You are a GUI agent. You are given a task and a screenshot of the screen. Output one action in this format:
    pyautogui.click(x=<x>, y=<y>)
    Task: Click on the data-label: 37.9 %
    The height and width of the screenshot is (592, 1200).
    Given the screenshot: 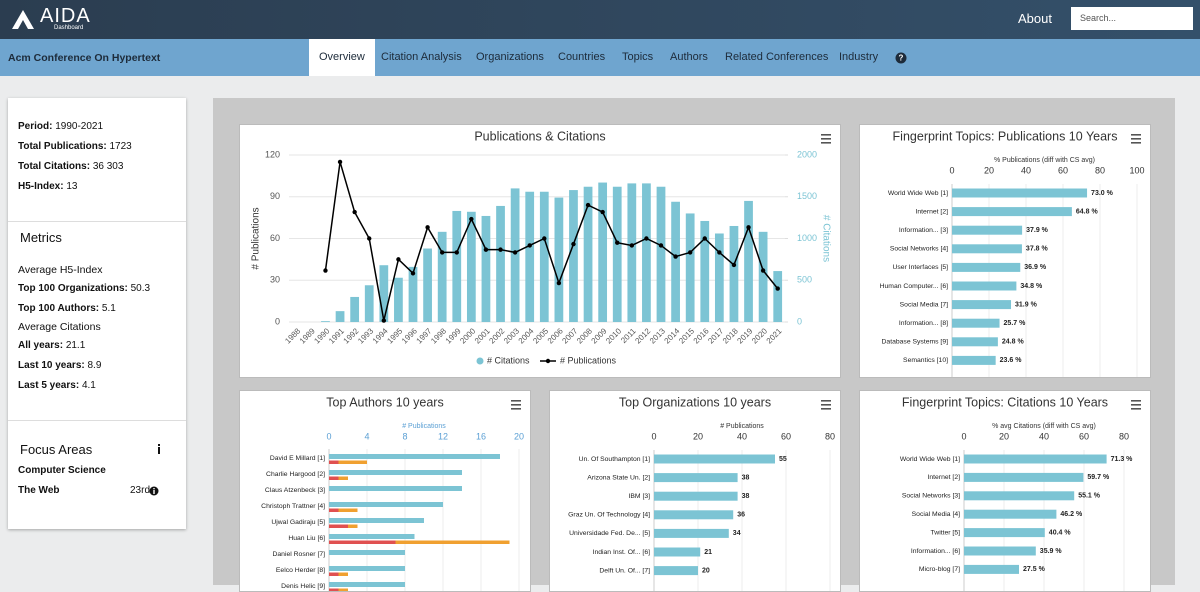 What is the action you would take?
    pyautogui.click(x=1037, y=230)
    